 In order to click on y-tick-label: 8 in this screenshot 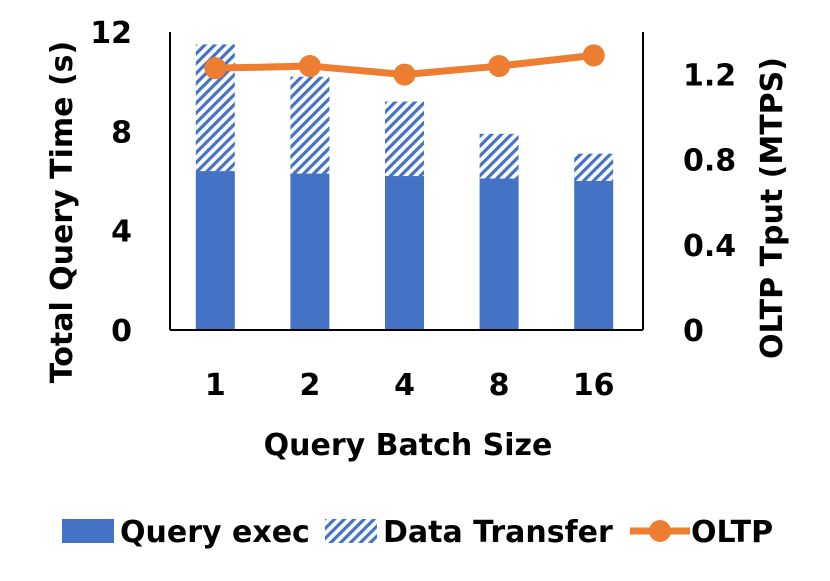, I will do `click(121, 132)`.